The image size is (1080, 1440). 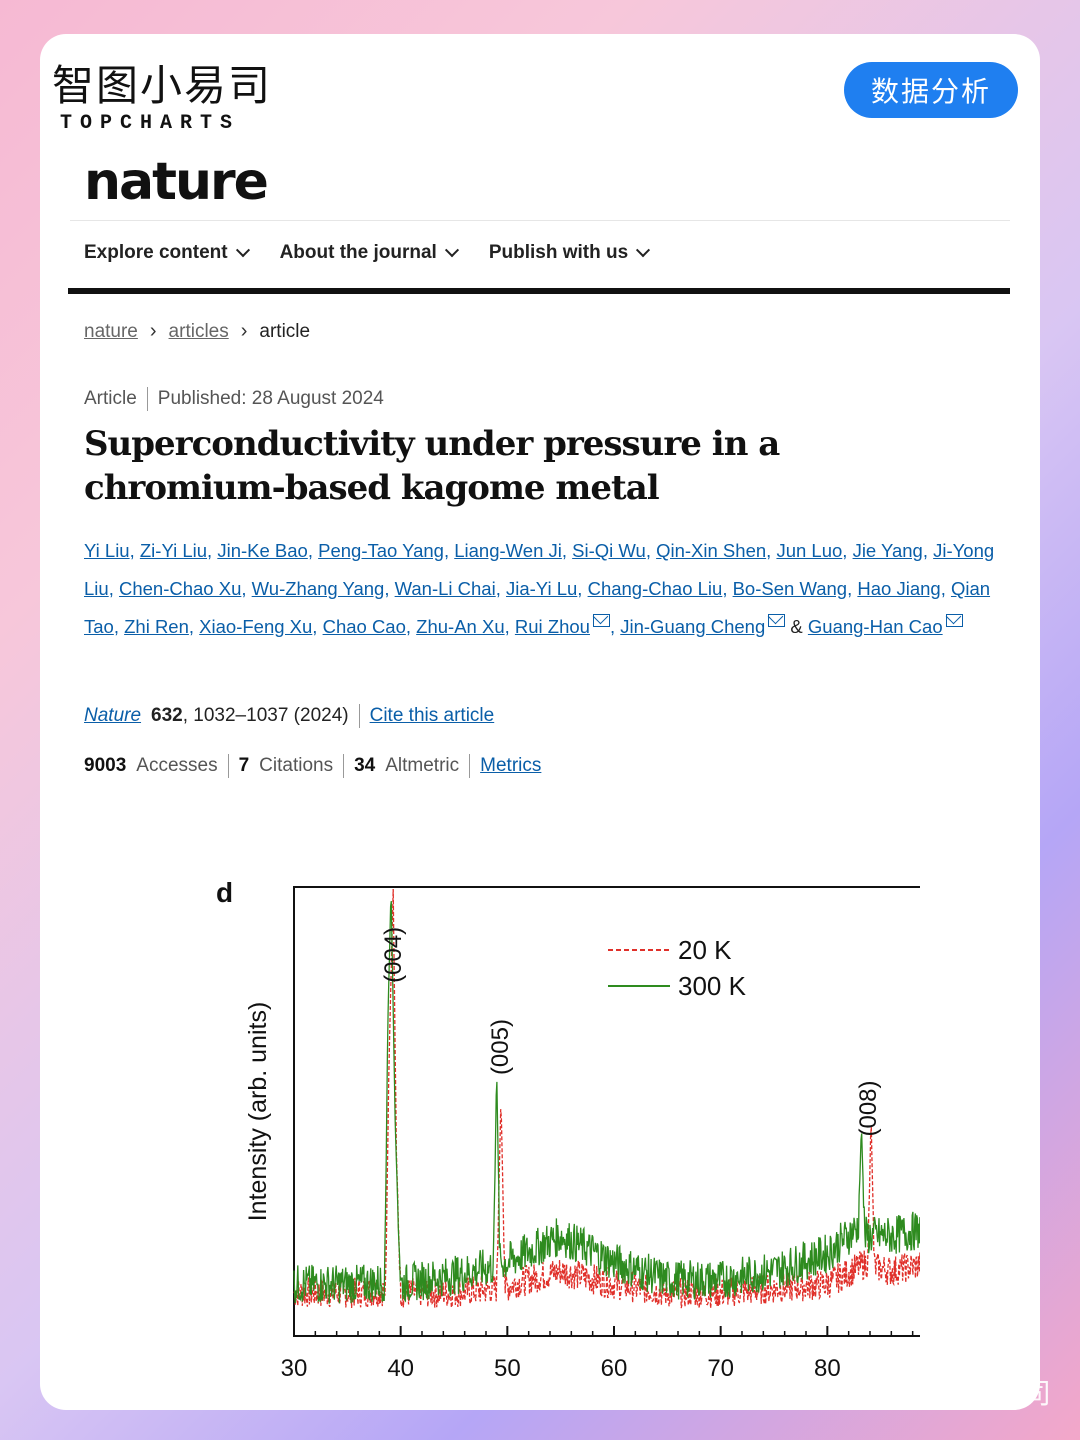 I want to click on author-link: Jun Luo, so click(x=809, y=550).